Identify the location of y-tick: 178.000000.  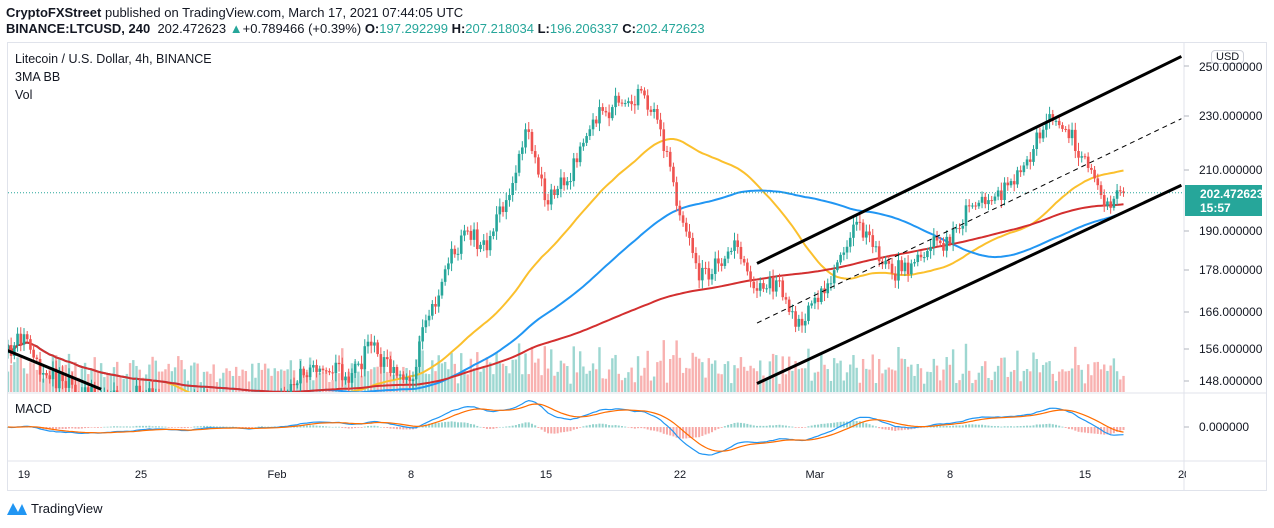
(1231, 270).